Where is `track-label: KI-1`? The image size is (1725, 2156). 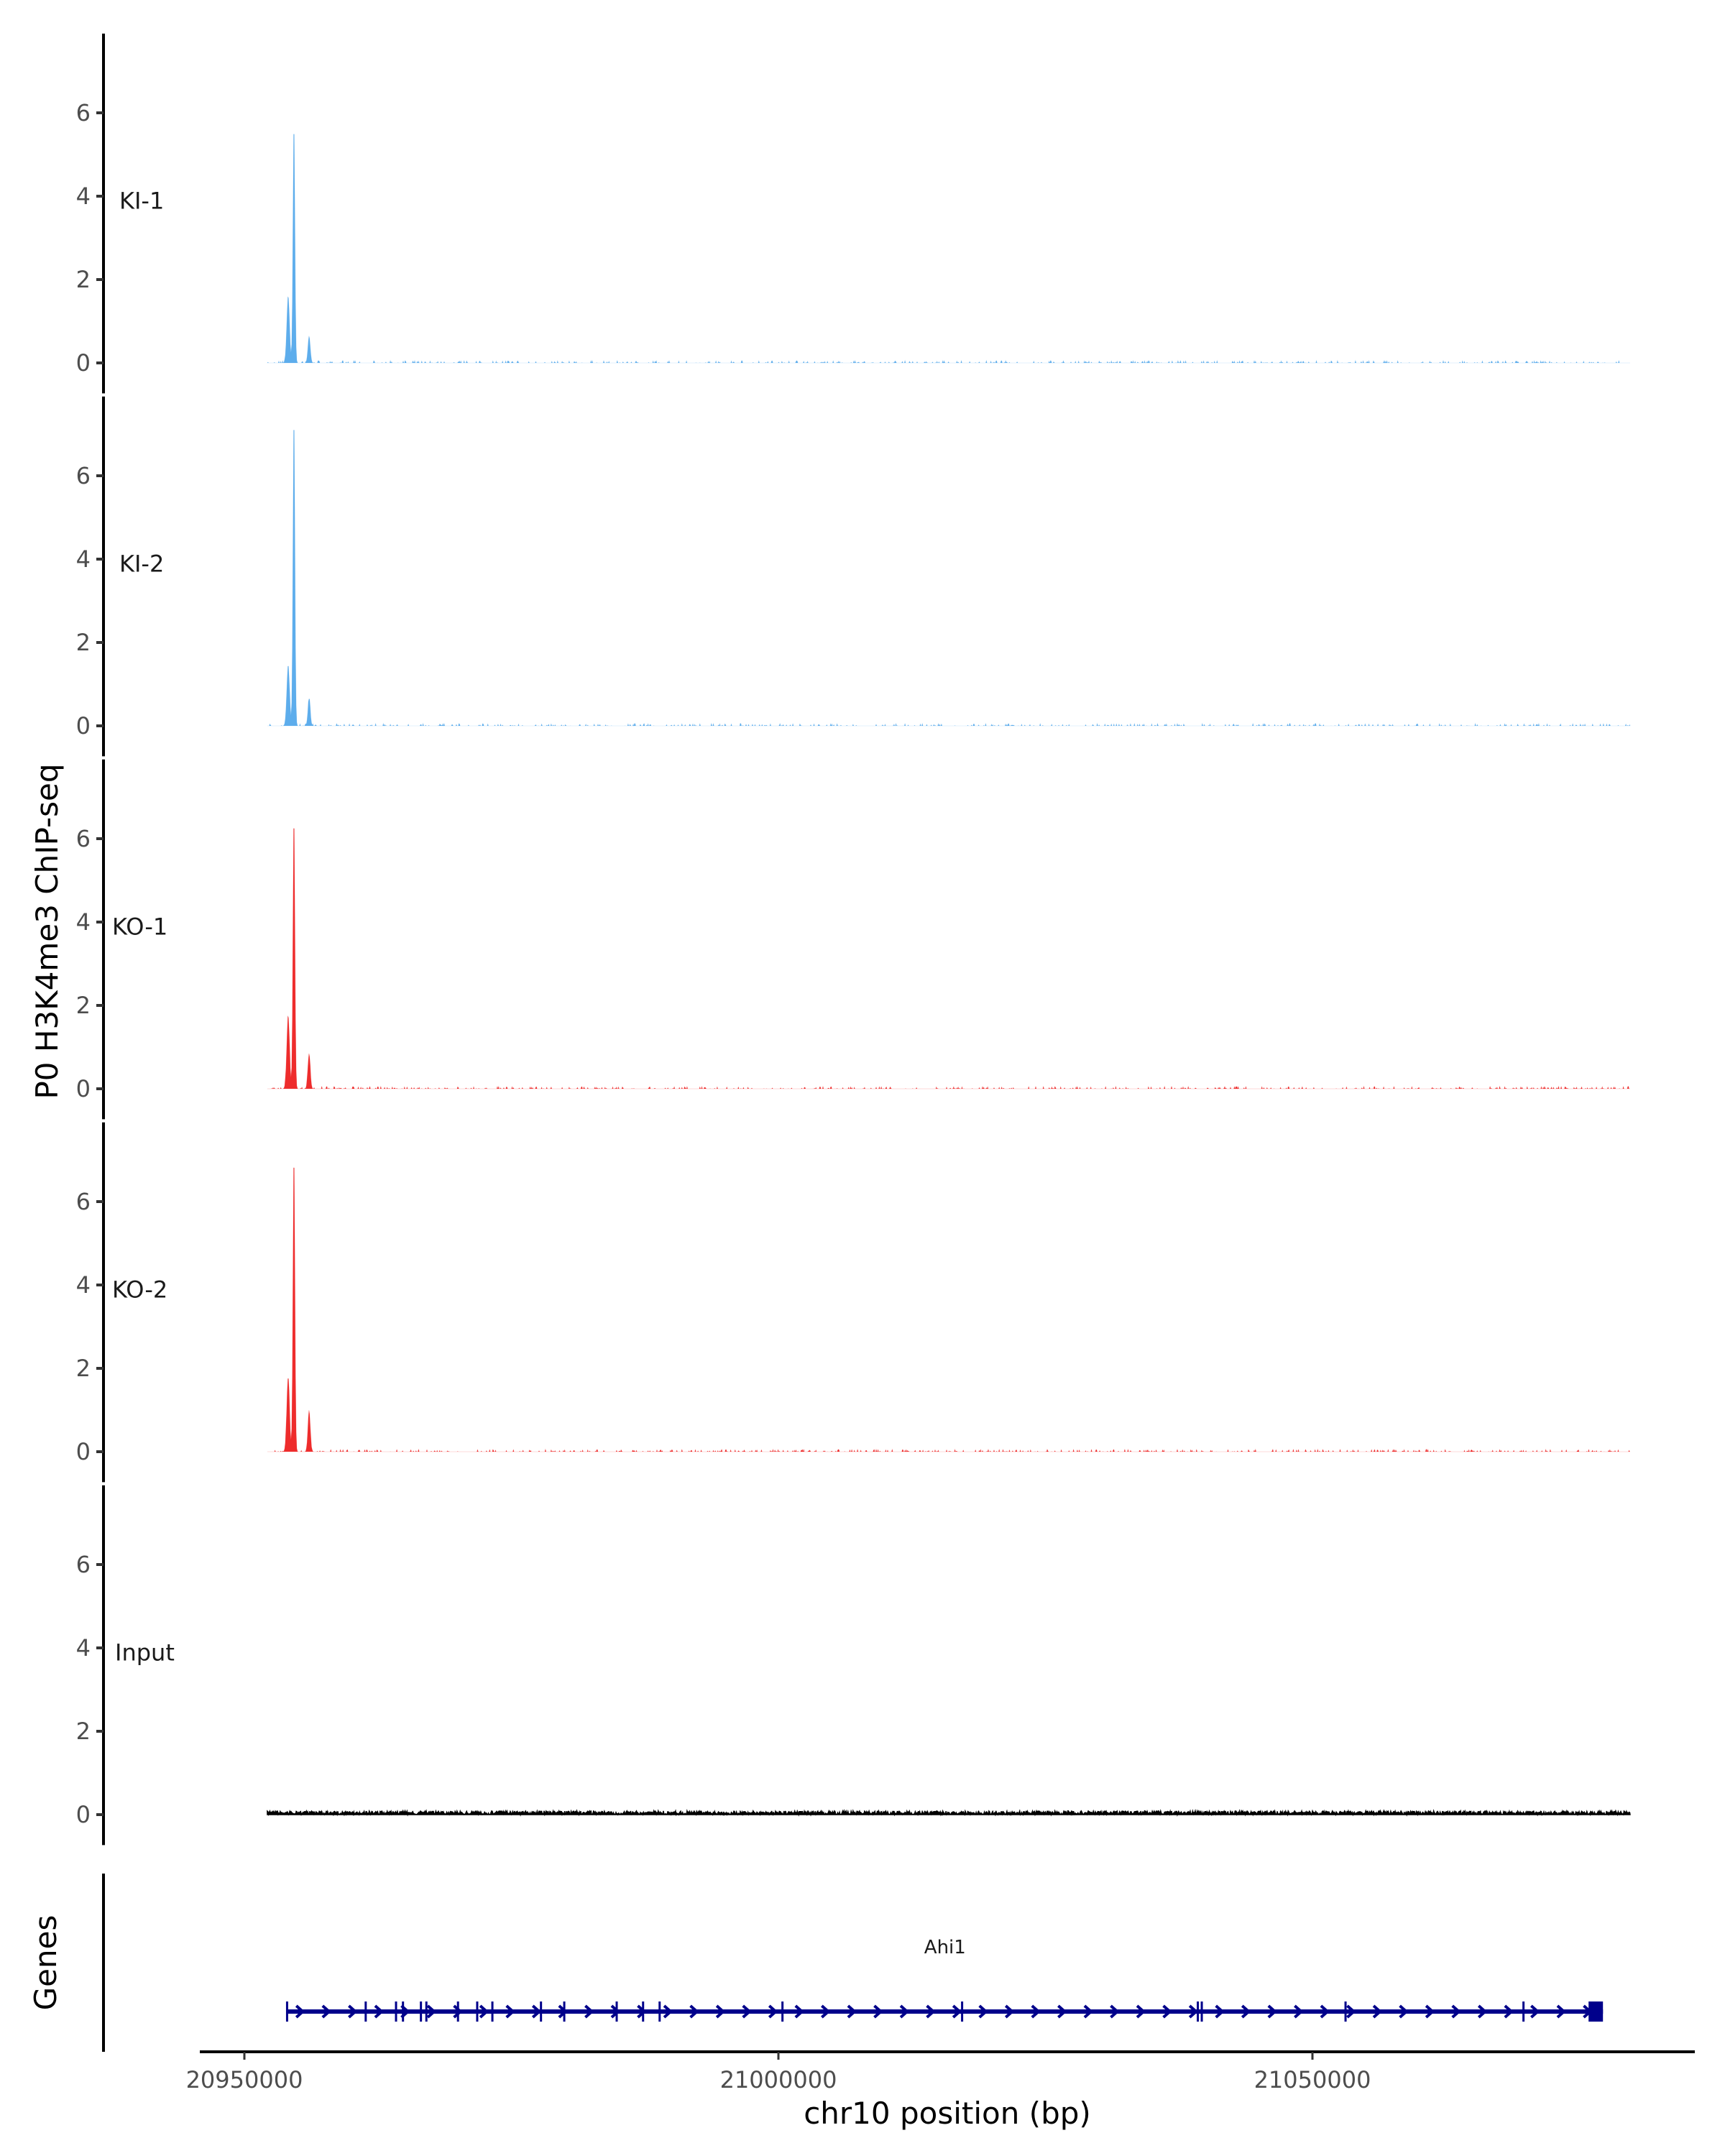
track-label: KI-1 is located at coordinates (141, 200).